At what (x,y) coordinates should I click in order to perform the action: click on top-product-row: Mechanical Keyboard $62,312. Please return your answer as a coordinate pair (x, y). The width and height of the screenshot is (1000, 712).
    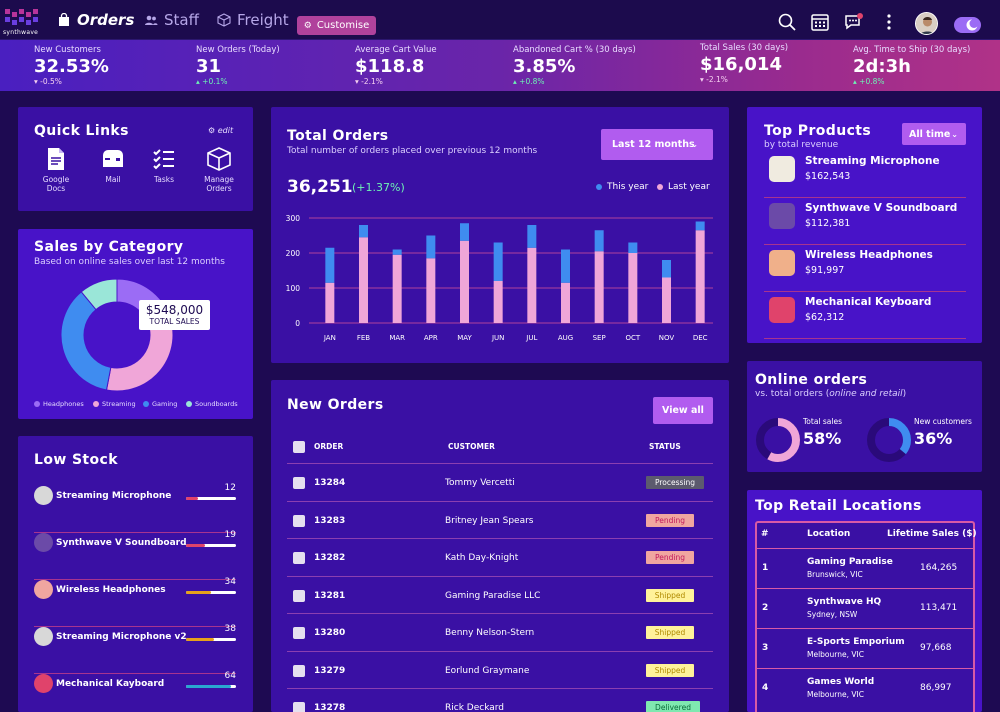
    Looking at the image, I should click on (865, 315).